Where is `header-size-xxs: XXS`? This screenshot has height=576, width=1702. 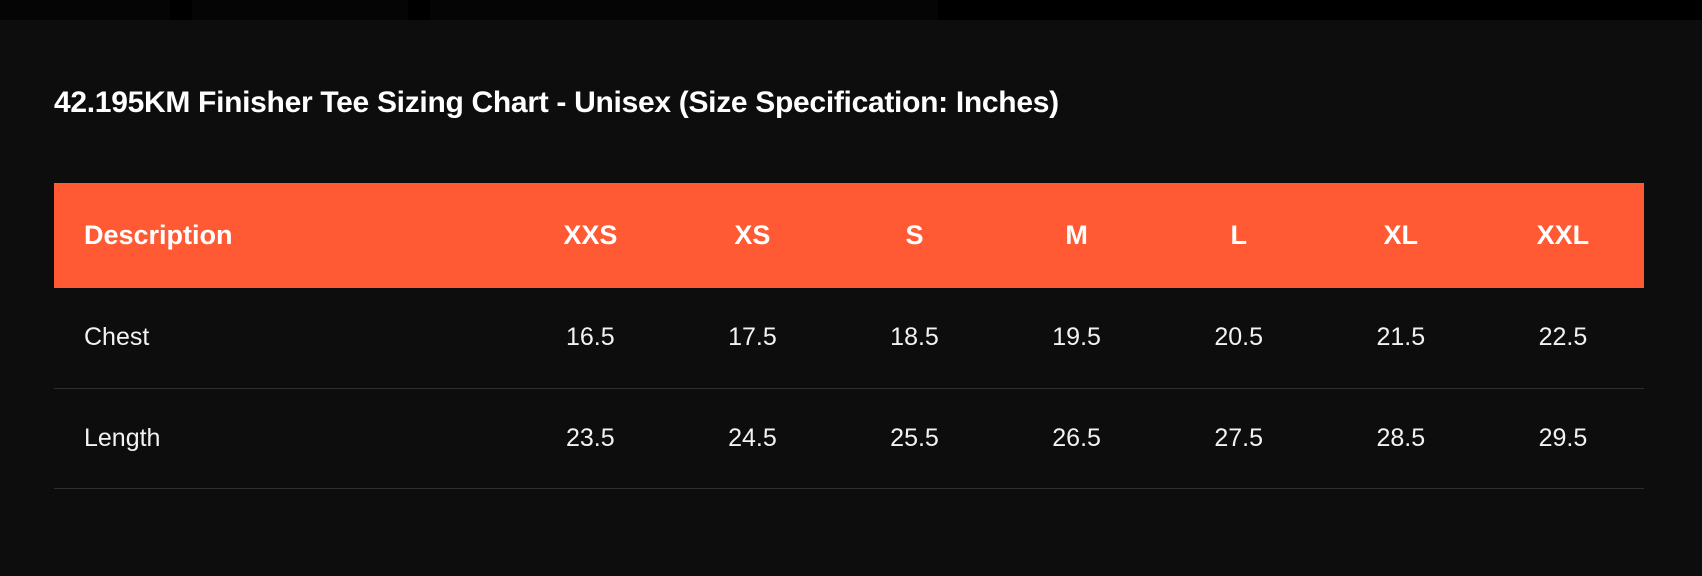 header-size-xxs: XXS is located at coordinates (590, 235).